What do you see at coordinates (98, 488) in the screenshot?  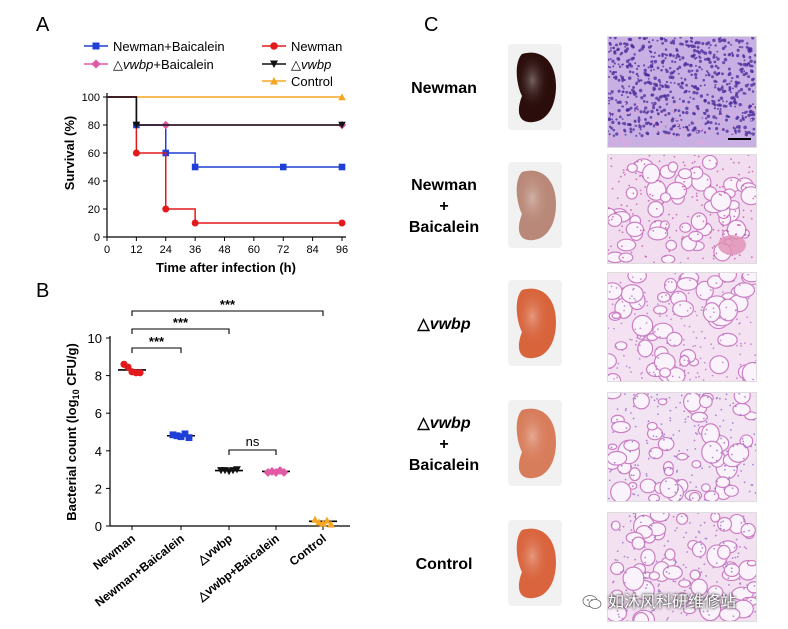 I see `bacterial-y-tick-label: 2` at bounding box center [98, 488].